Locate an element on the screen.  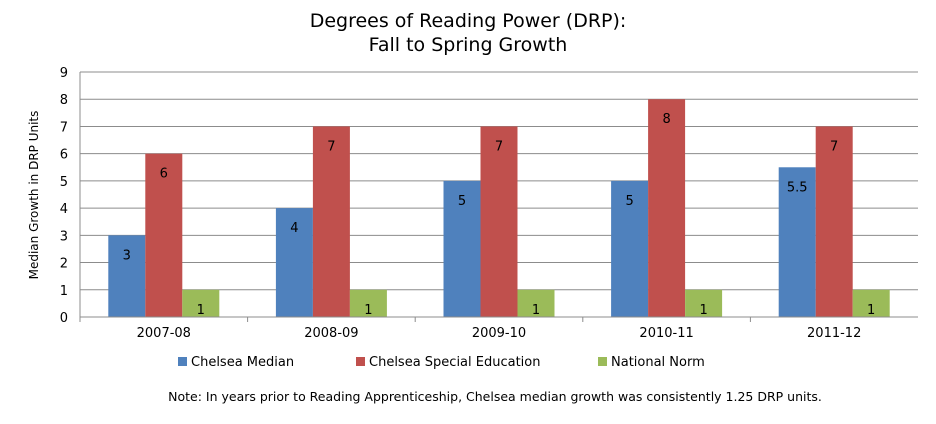
data-label: 3 is located at coordinates (127, 255).